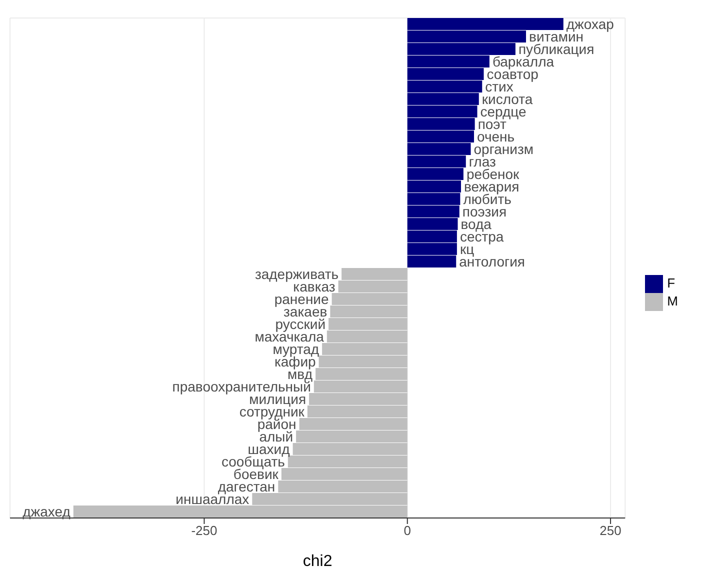  I want to click on x-tick-label: -250, so click(204, 530).